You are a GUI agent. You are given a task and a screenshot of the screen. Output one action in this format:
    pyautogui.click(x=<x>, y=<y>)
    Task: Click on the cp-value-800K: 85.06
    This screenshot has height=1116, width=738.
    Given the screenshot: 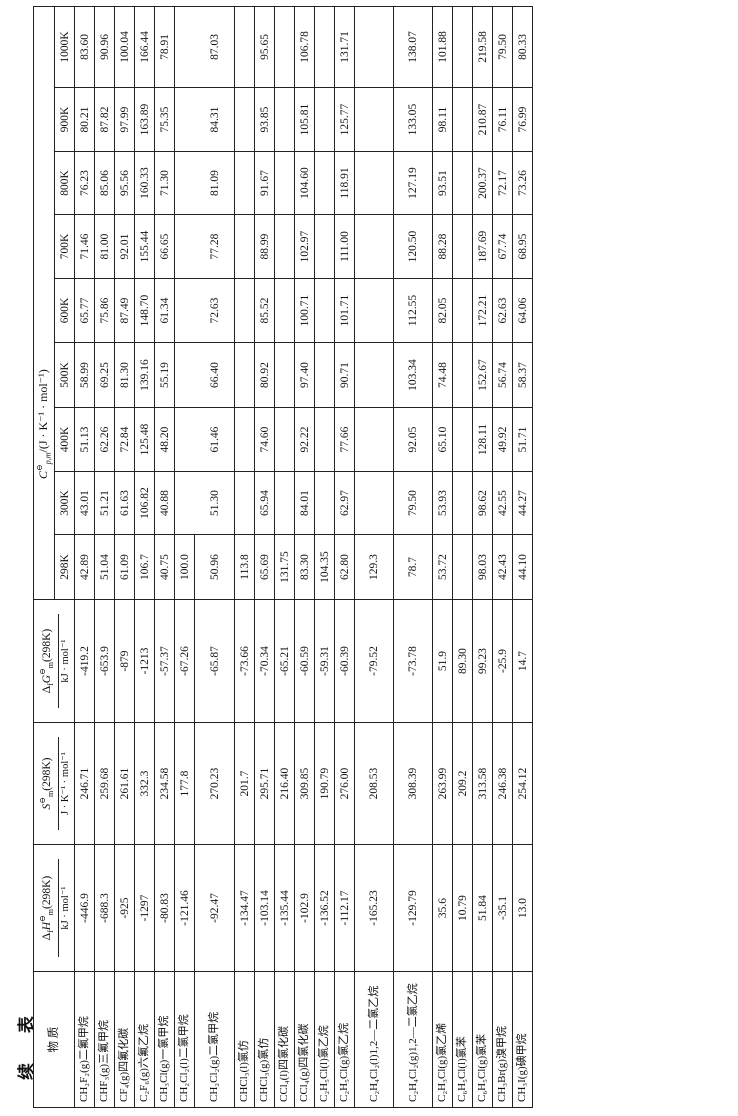 What is the action you would take?
    pyautogui.click(x=104, y=183)
    